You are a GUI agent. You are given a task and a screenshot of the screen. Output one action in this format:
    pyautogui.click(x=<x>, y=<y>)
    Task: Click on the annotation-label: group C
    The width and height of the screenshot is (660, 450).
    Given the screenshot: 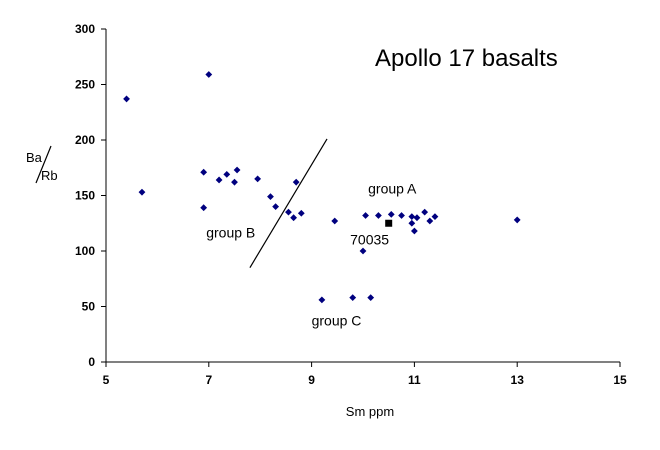 What is the action you would take?
    pyautogui.click(x=337, y=320)
    